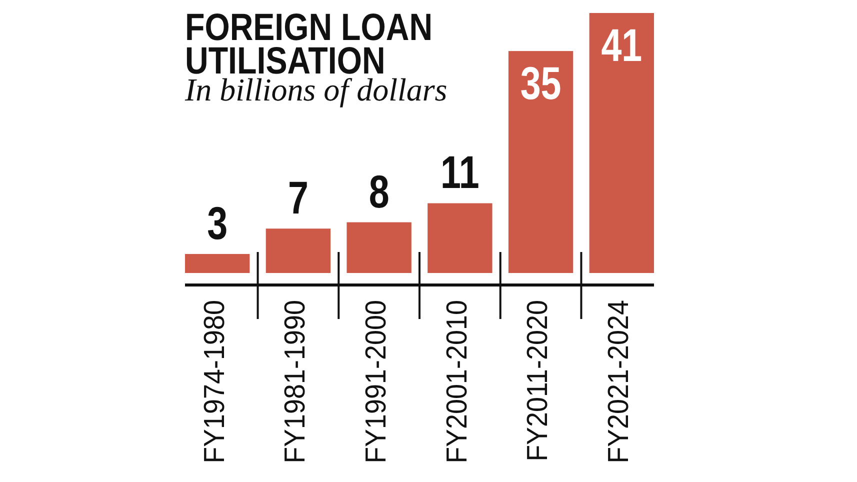 The height and width of the screenshot is (482, 857). I want to click on data-label: 3, so click(217, 223).